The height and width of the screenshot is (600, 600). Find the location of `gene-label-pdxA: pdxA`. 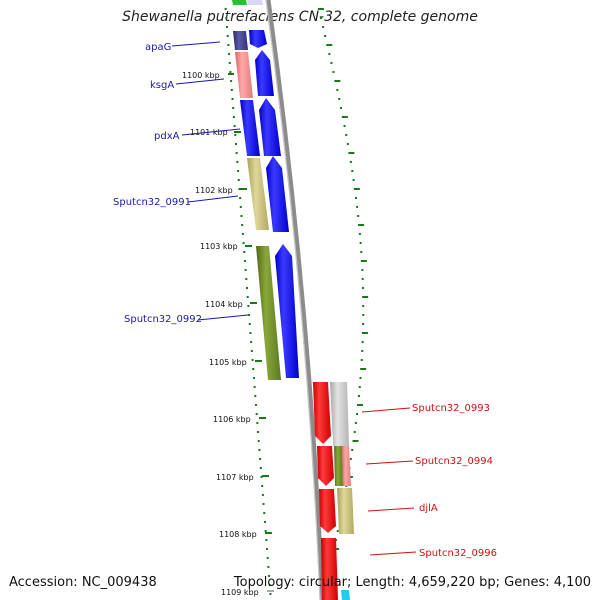

gene-label-pdxA: pdxA is located at coordinates (167, 136).